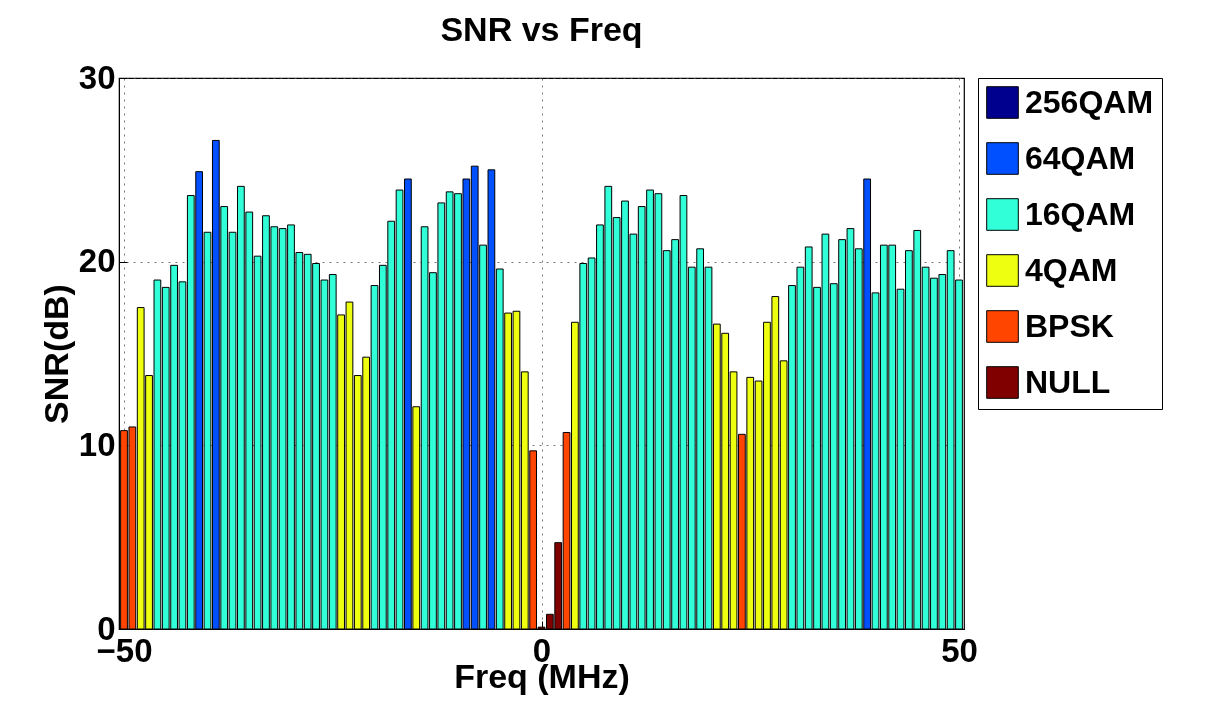 The image size is (1219, 723). What do you see at coordinates (97, 444) in the screenshot?
I see `y-tick-label: 10` at bounding box center [97, 444].